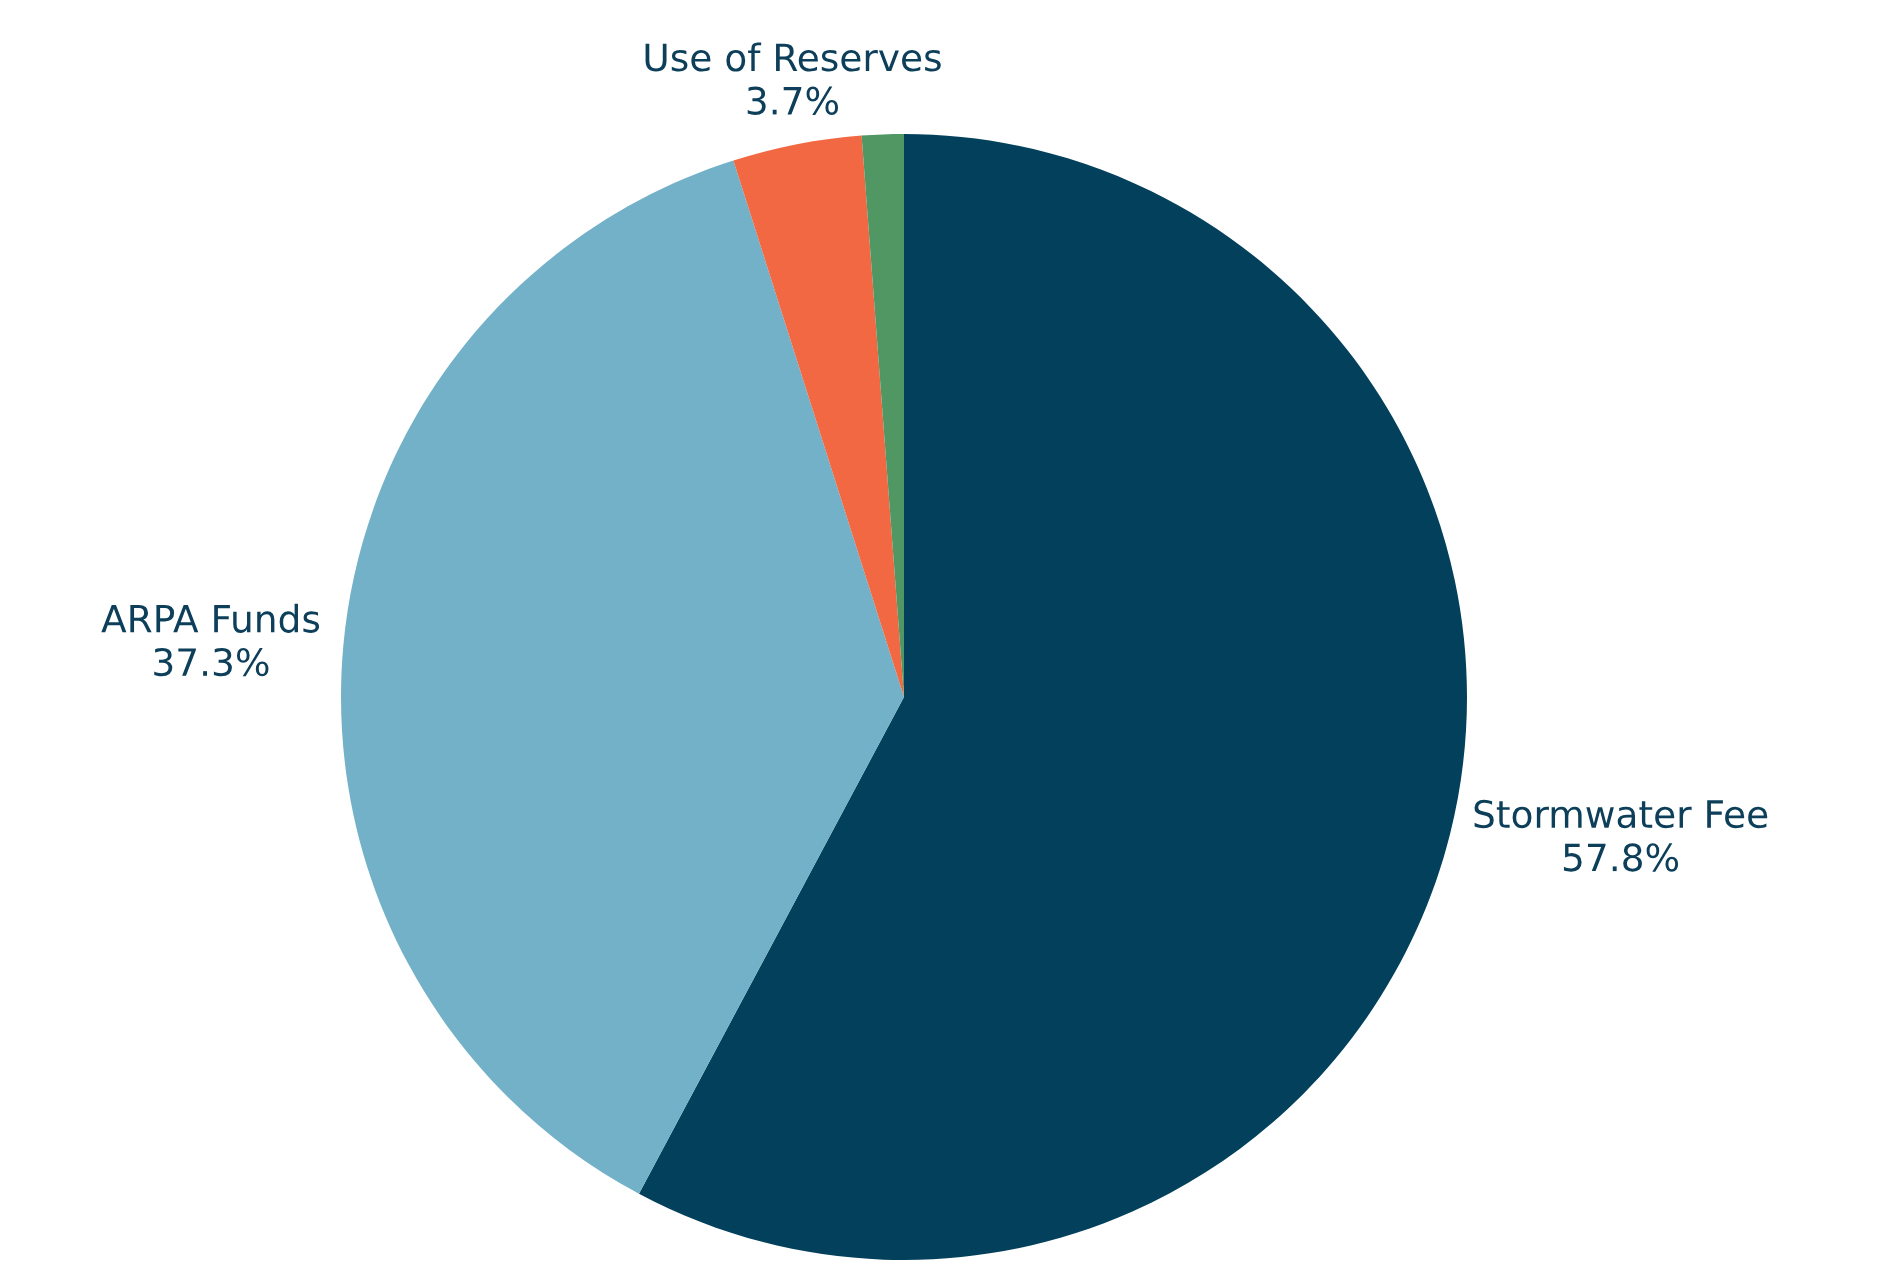 The width and height of the screenshot is (1882, 1263). I want to click on data-label: 37.3%, so click(211, 662).